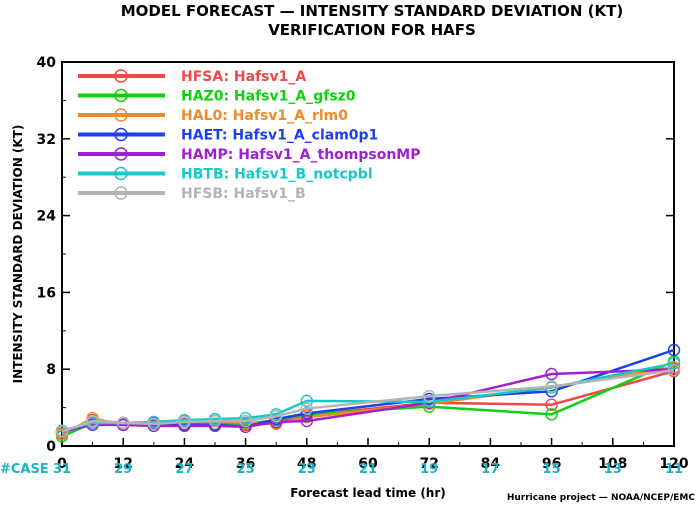 The width and height of the screenshot is (700, 511). Describe the element at coordinates (429, 469) in the screenshot. I see `case-count: 19` at that location.